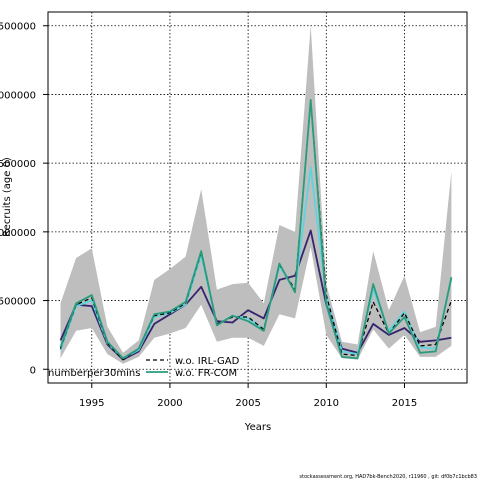  Describe the element at coordinates (33, 370) in the screenshot. I see `y-tick-label-0: 0` at that location.